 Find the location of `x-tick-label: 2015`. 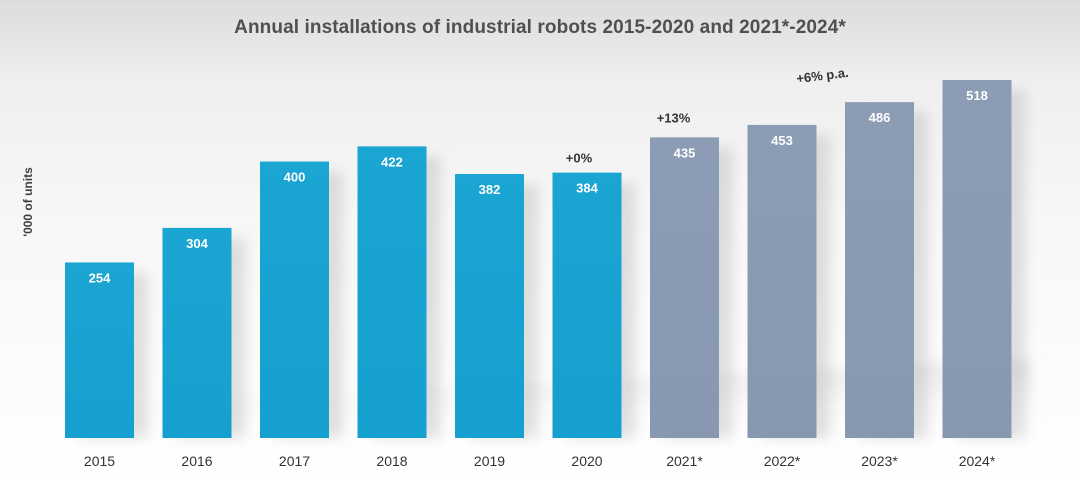

x-tick-label: 2015 is located at coordinates (99, 461).